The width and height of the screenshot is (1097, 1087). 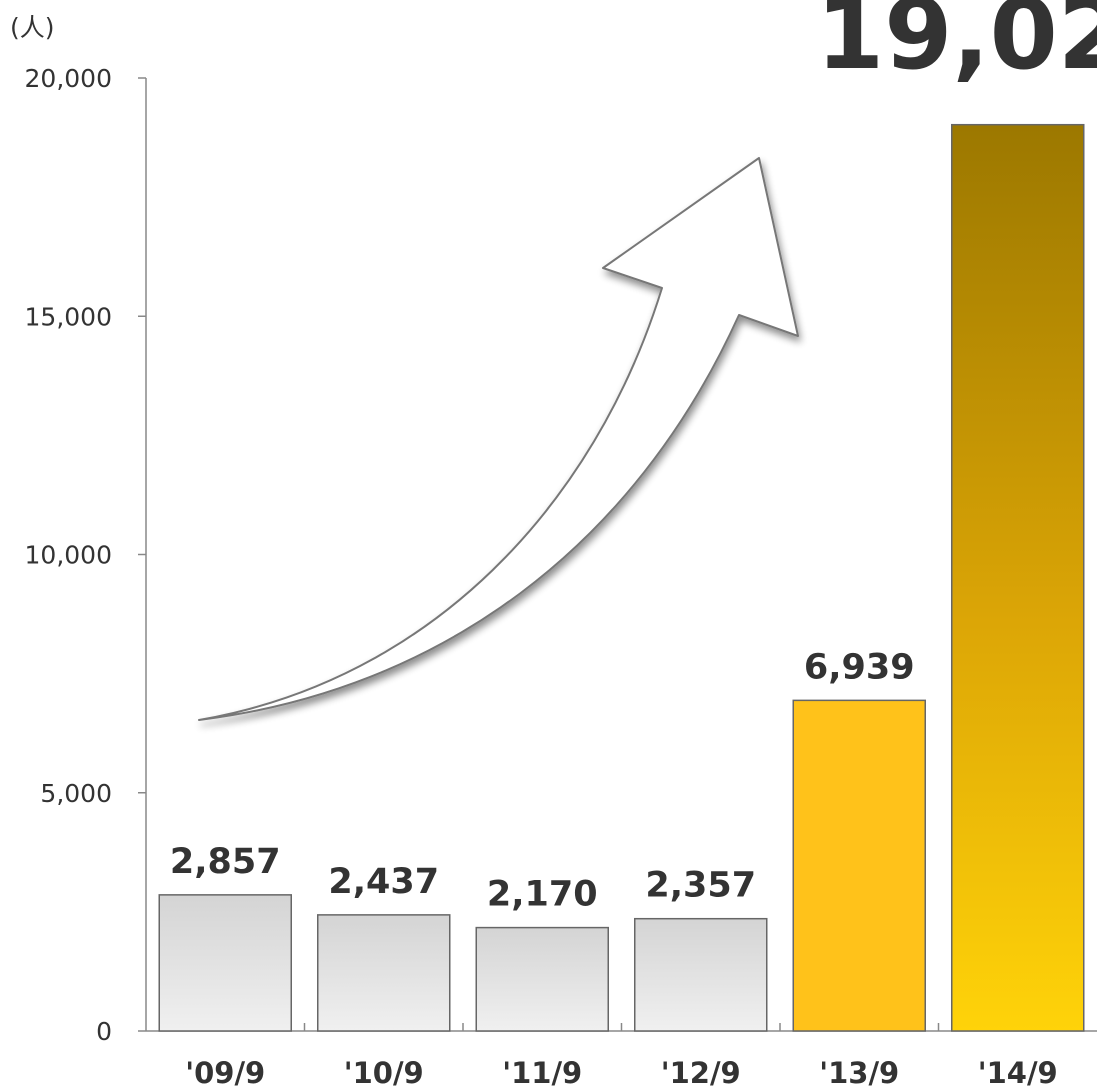 I want to click on x-category-label: '13/9, so click(x=859, y=1071).